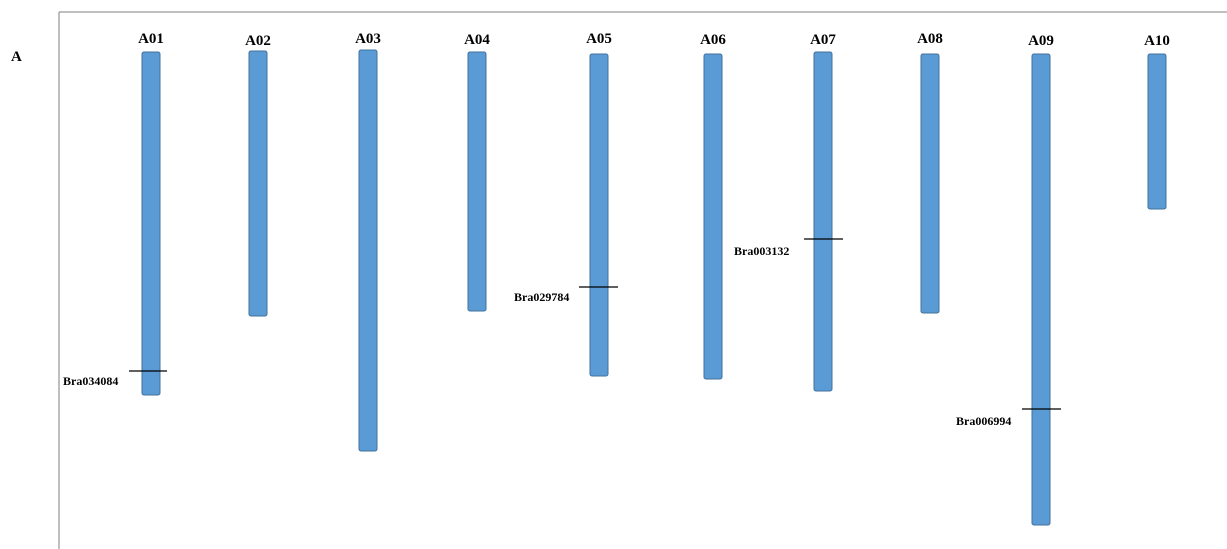  Describe the element at coordinates (368, 39) in the screenshot. I see `chromosome-label: A03` at that location.